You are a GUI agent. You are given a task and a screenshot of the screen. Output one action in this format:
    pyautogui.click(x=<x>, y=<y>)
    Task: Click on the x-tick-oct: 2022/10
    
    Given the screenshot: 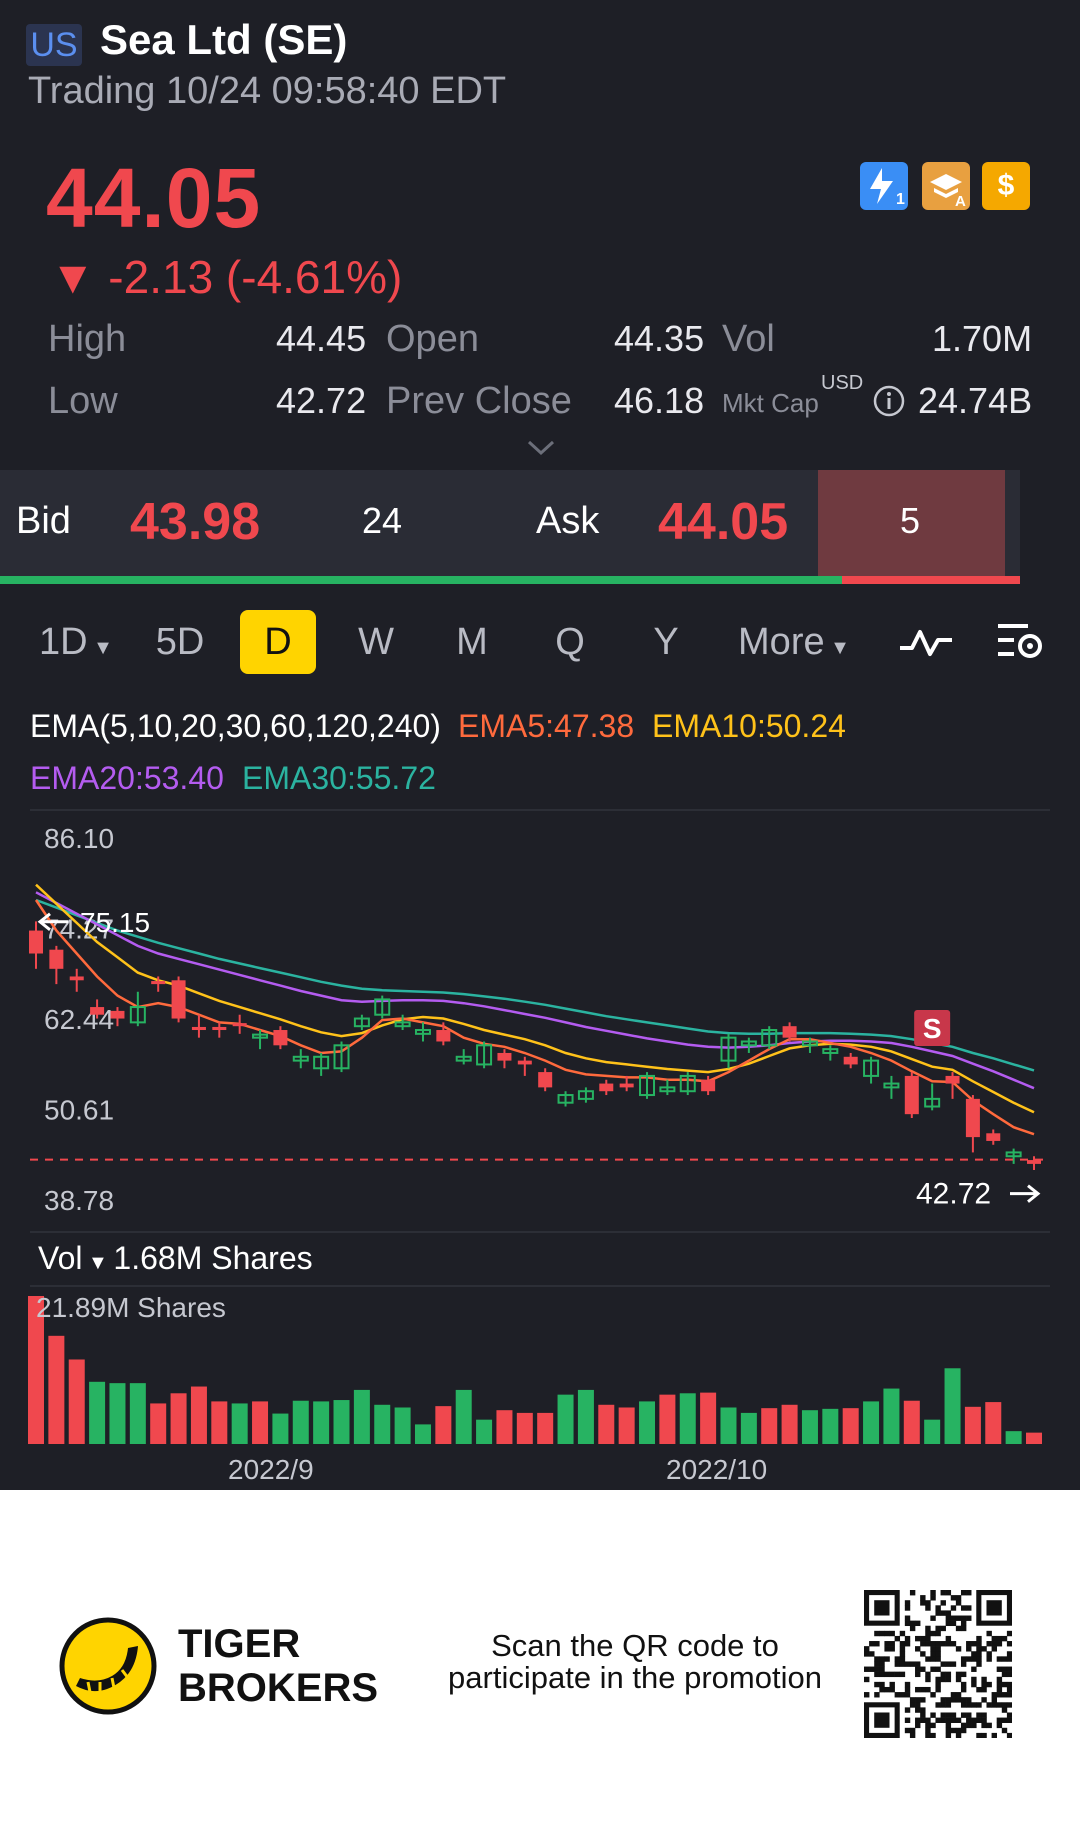 What is the action you would take?
    pyautogui.click(x=717, y=1469)
    